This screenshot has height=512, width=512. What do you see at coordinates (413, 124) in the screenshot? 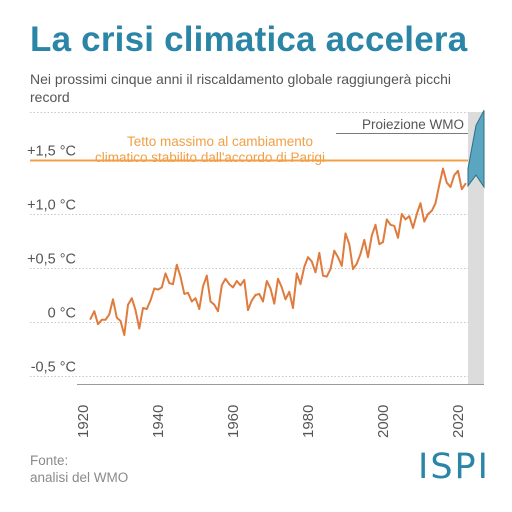
I see `projection-label: Proiezione WMO` at bounding box center [413, 124].